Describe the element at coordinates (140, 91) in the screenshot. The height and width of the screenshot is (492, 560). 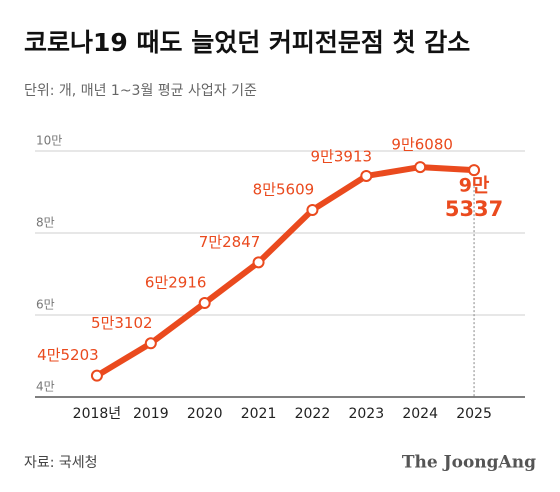
I see `chart-subtitle: 단위: 개, 매년 1~3월 평균 사업자 기준` at that location.